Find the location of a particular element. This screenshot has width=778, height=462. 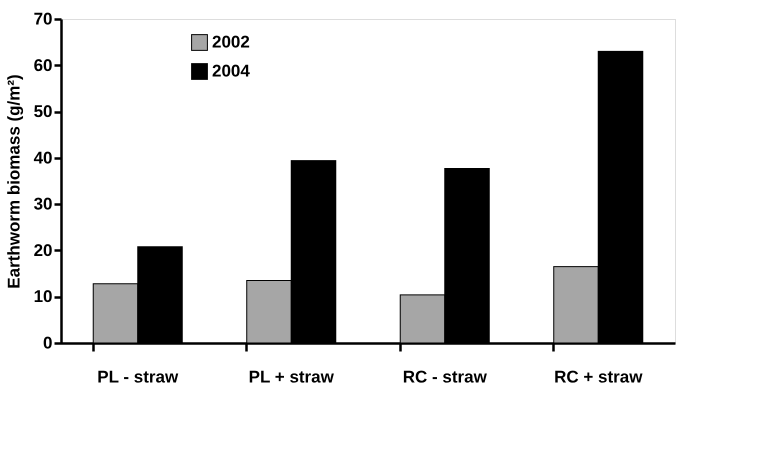

y-tick-label: 40 is located at coordinates (43, 158).